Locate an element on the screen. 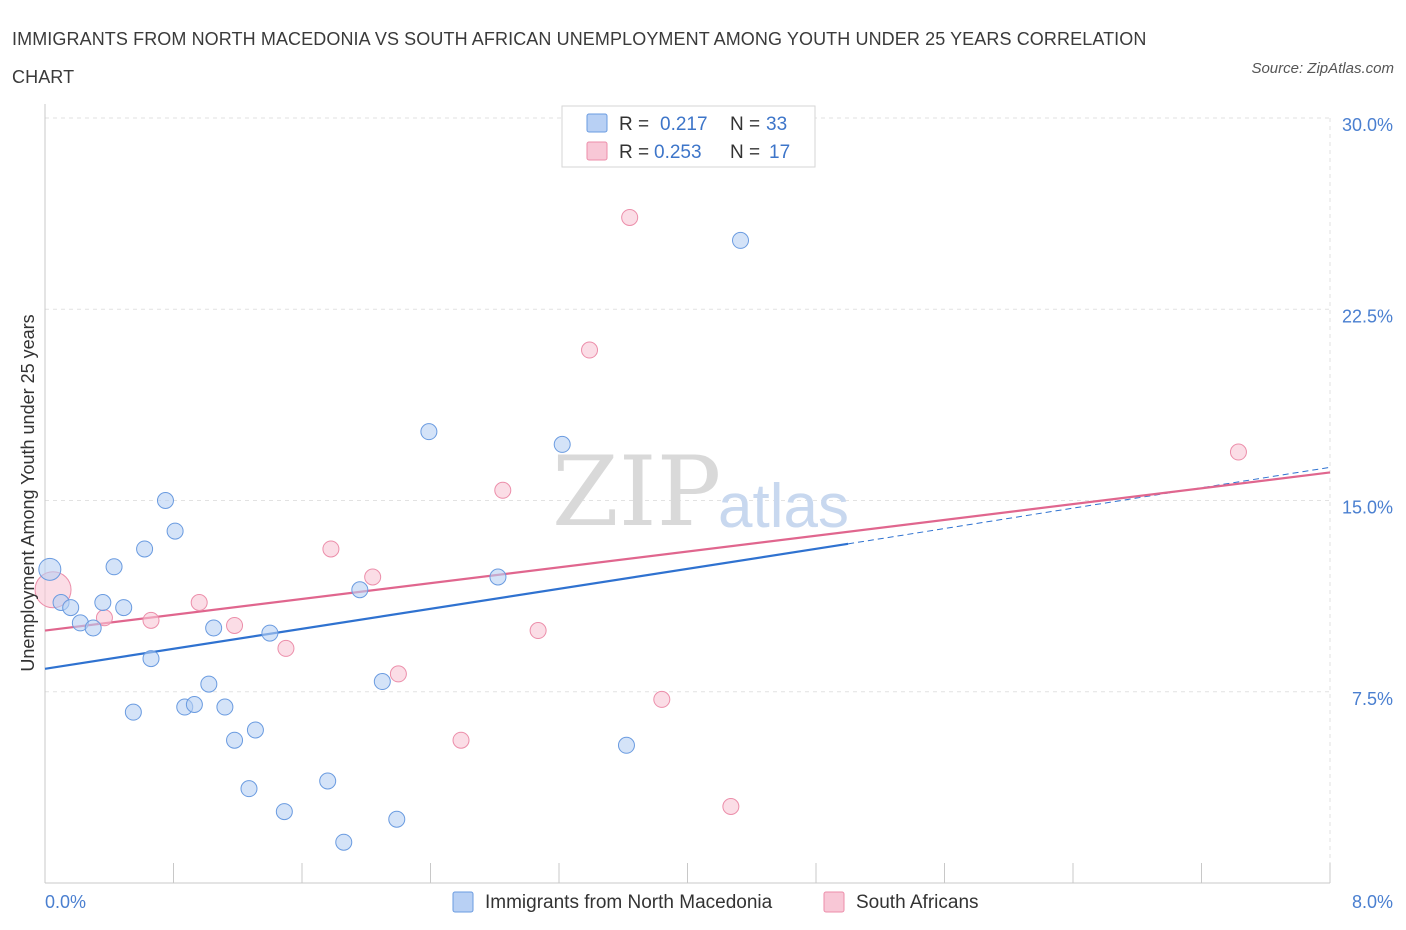 This screenshot has width=1406, height=930. y-tick-label: 30.0% is located at coordinates (1367, 125).